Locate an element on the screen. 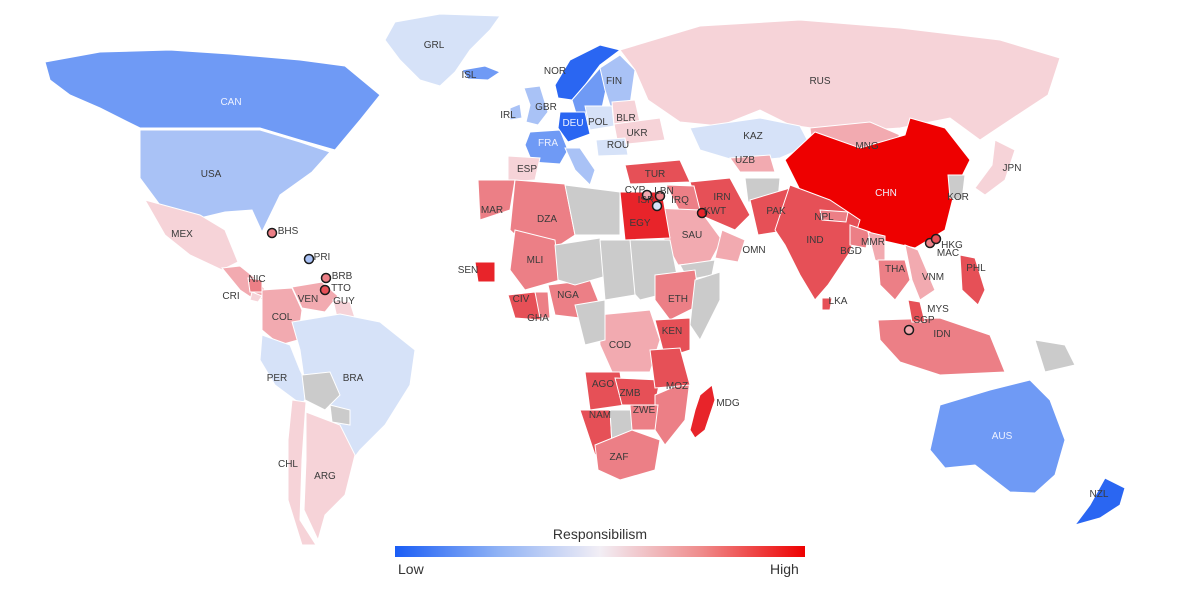 Image resolution: width=1199 pixels, height=593 pixels. label-grl: GRL is located at coordinates (434, 45).